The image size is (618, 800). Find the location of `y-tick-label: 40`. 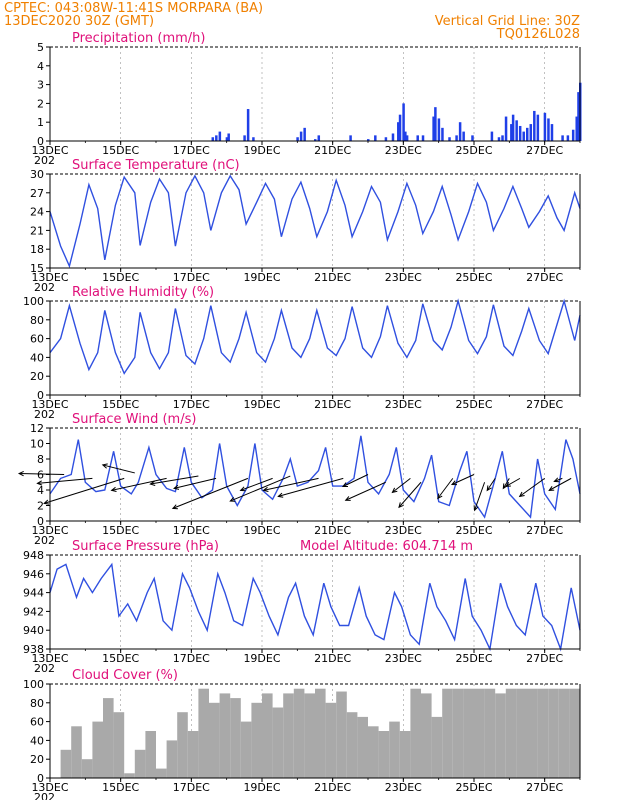

y-tick-label: 40 is located at coordinates (37, 740).